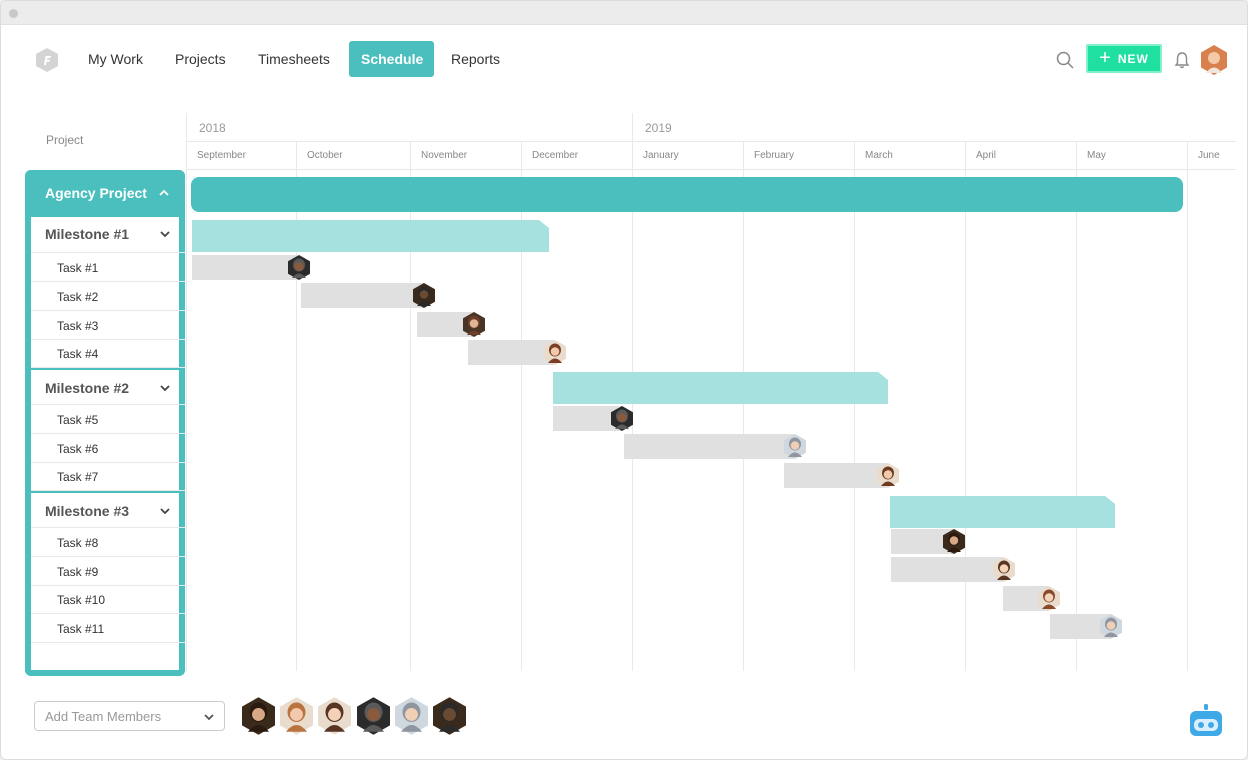 The image size is (1248, 760). I want to click on nav-my-work: My Work, so click(115, 59).